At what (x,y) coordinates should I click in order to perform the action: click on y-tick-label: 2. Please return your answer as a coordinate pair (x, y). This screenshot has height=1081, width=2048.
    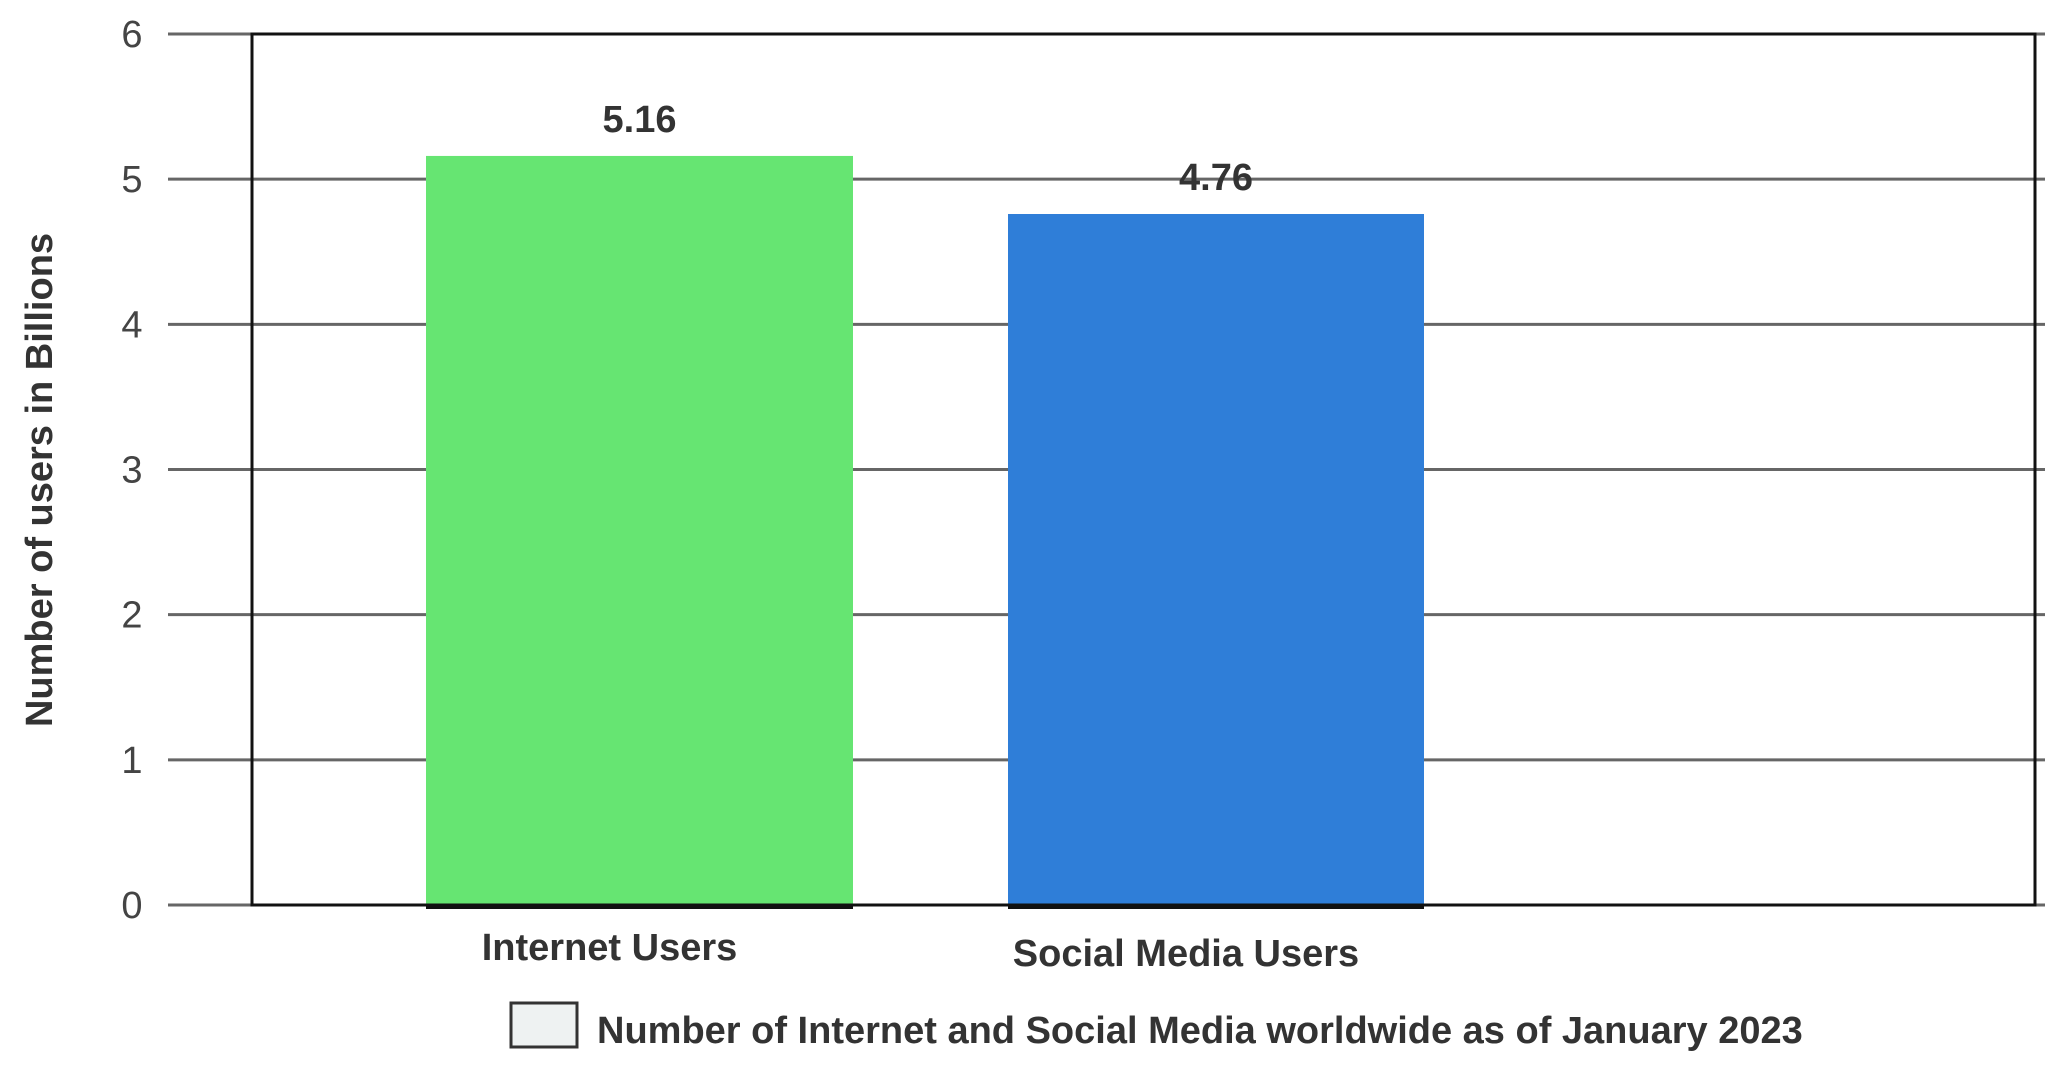
    Looking at the image, I should click on (131, 616).